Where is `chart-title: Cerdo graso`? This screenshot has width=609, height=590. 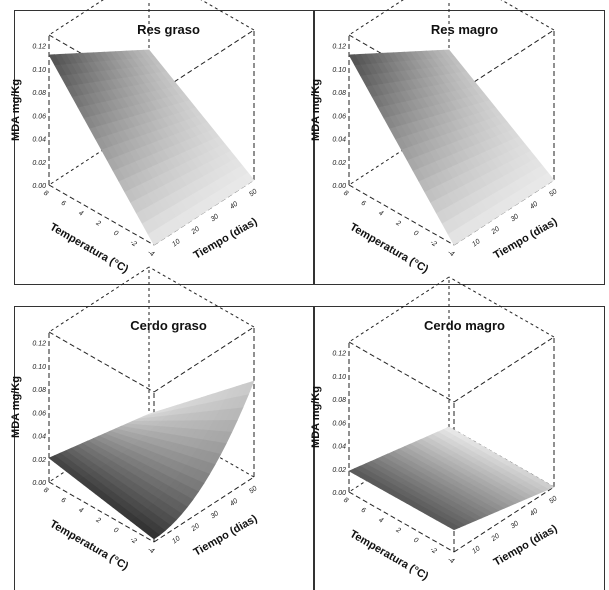
chart-title: Cerdo graso is located at coordinates (168, 325).